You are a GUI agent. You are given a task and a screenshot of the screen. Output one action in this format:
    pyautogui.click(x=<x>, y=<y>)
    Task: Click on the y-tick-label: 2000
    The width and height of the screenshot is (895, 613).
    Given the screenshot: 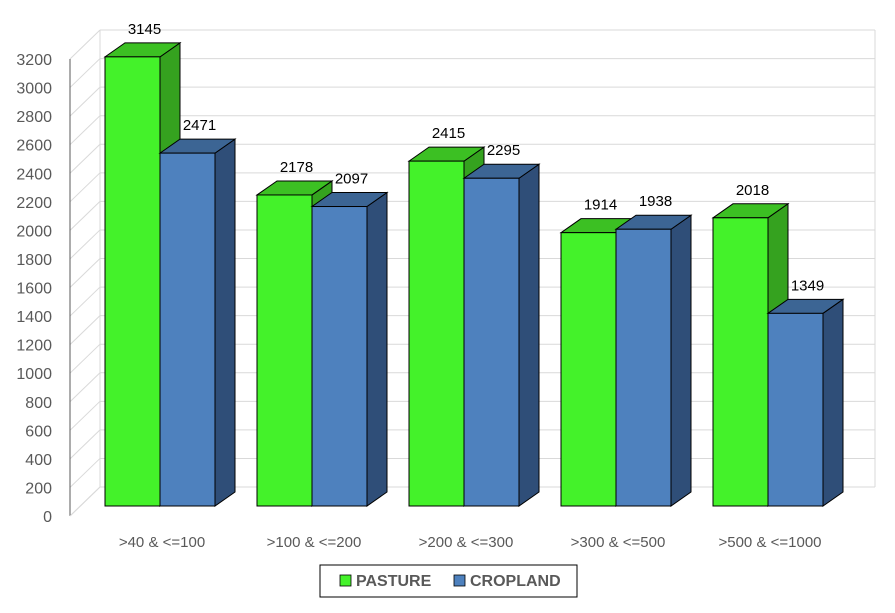 What is the action you would take?
    pyautogui.click(x=34, y=231)
    